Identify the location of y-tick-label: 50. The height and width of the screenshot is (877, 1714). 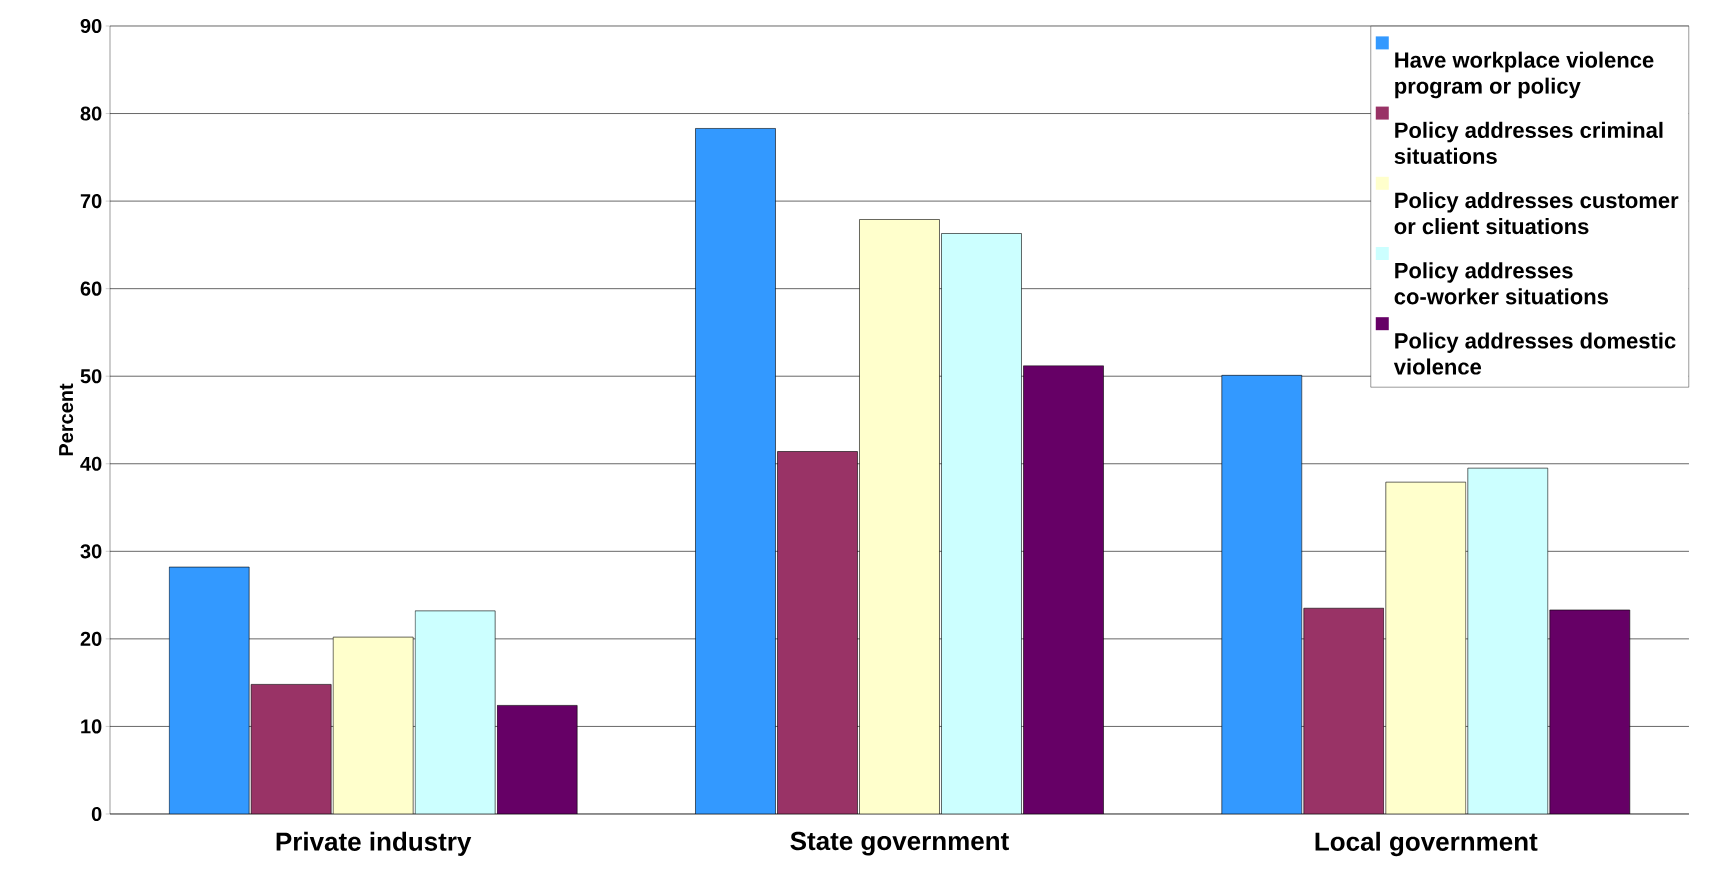
(91, 376).